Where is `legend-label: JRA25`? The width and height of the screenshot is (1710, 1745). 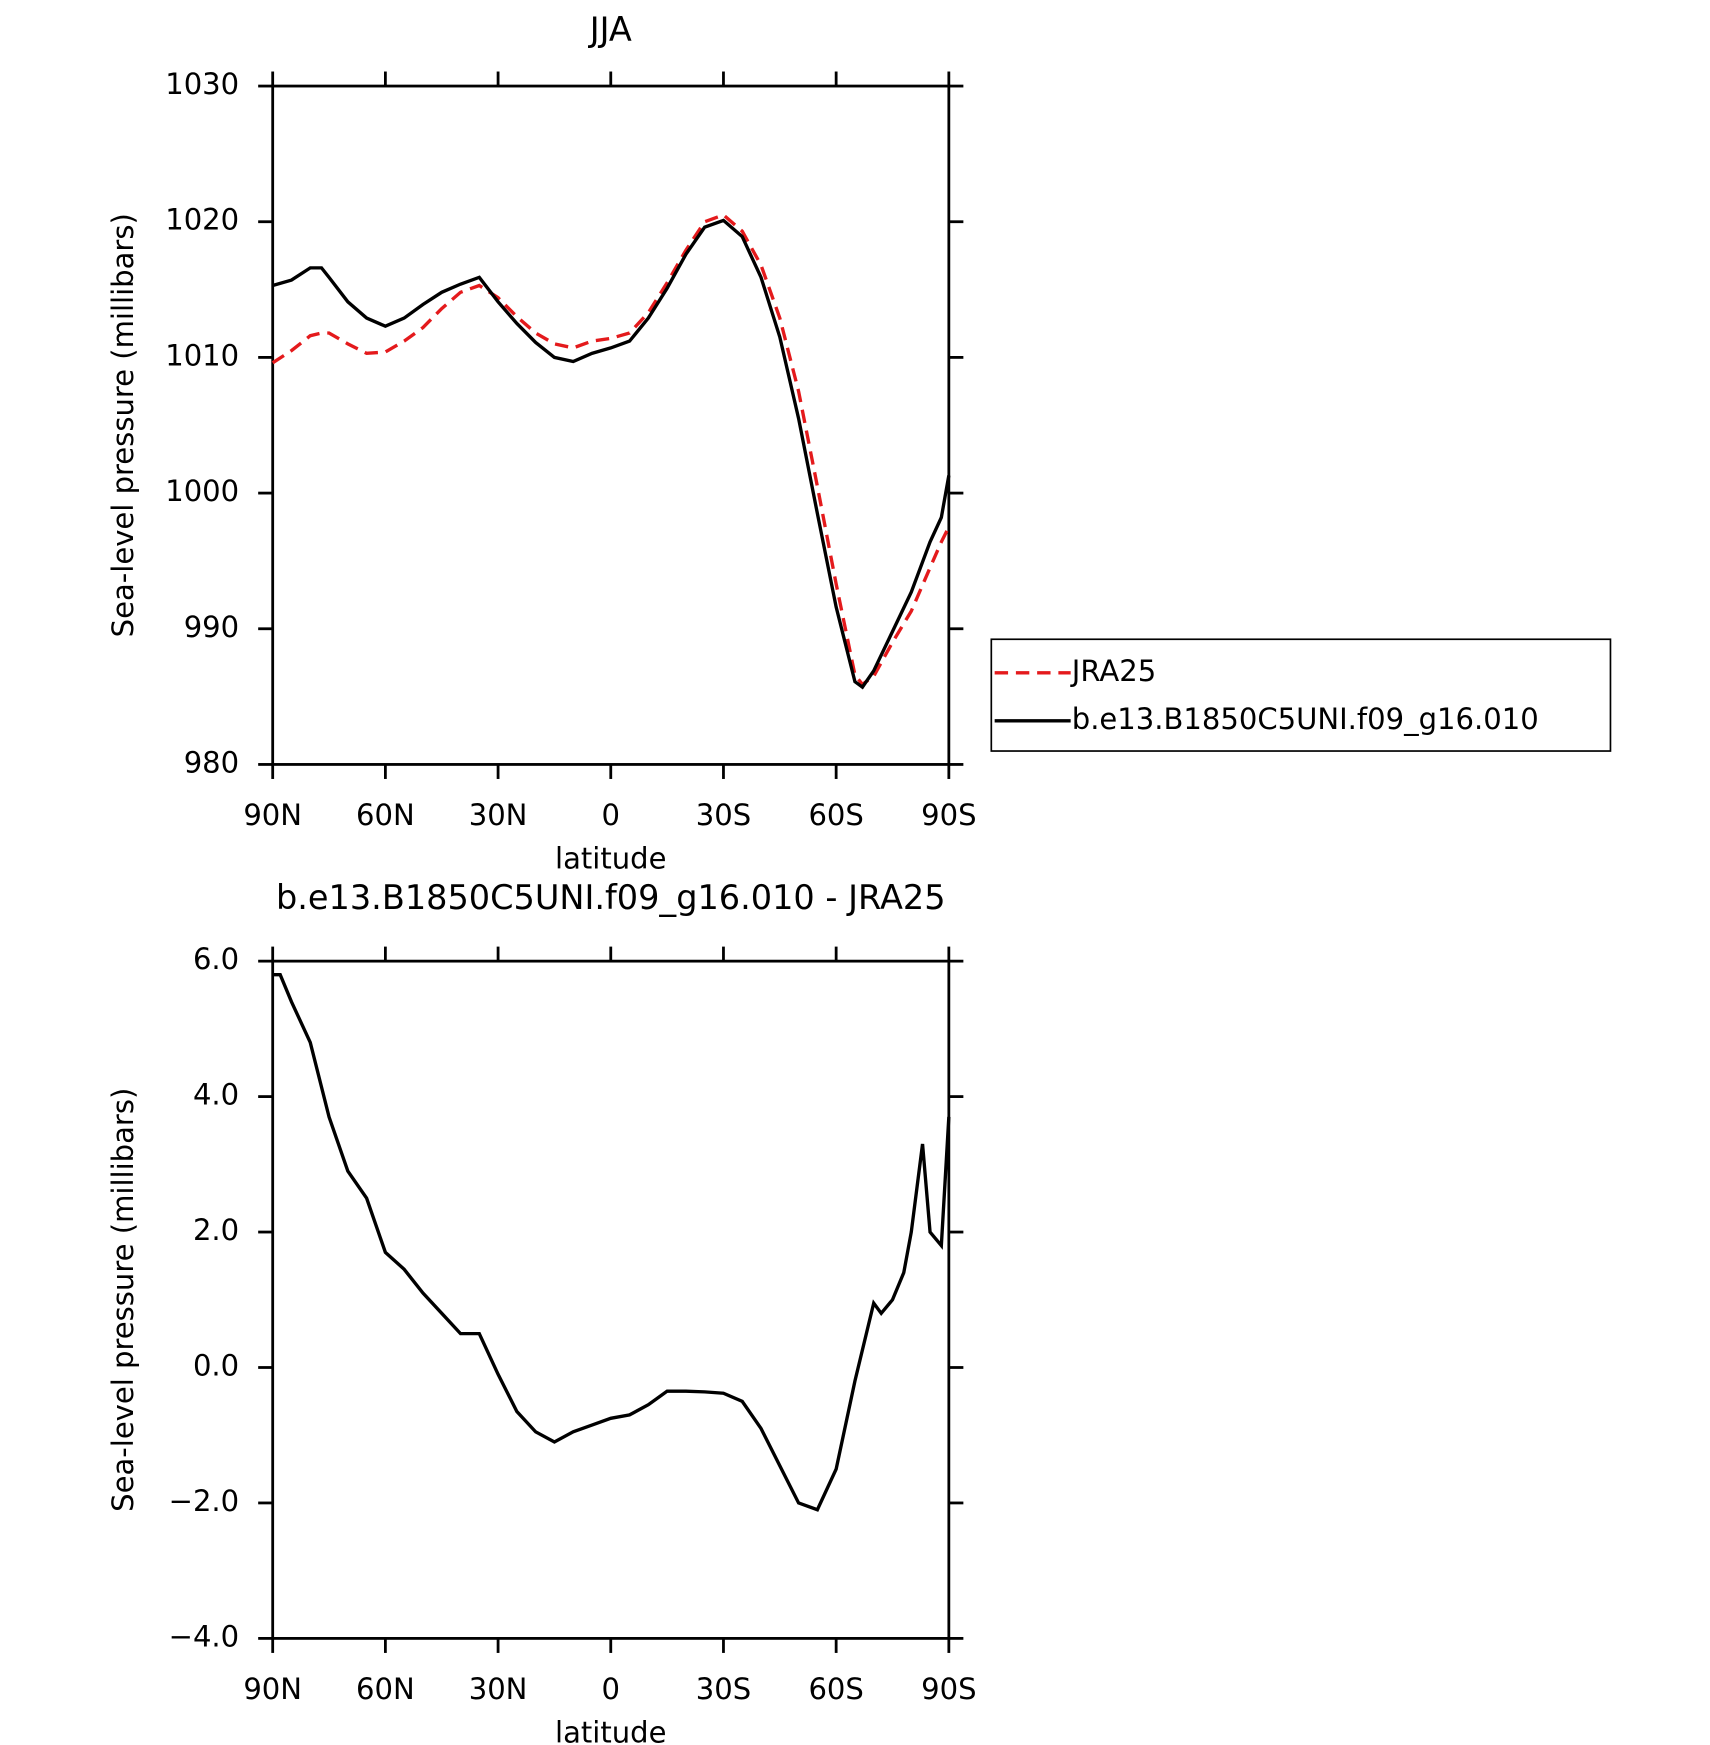 legend-label: JRA25 is located at coordinates (1113, 671).